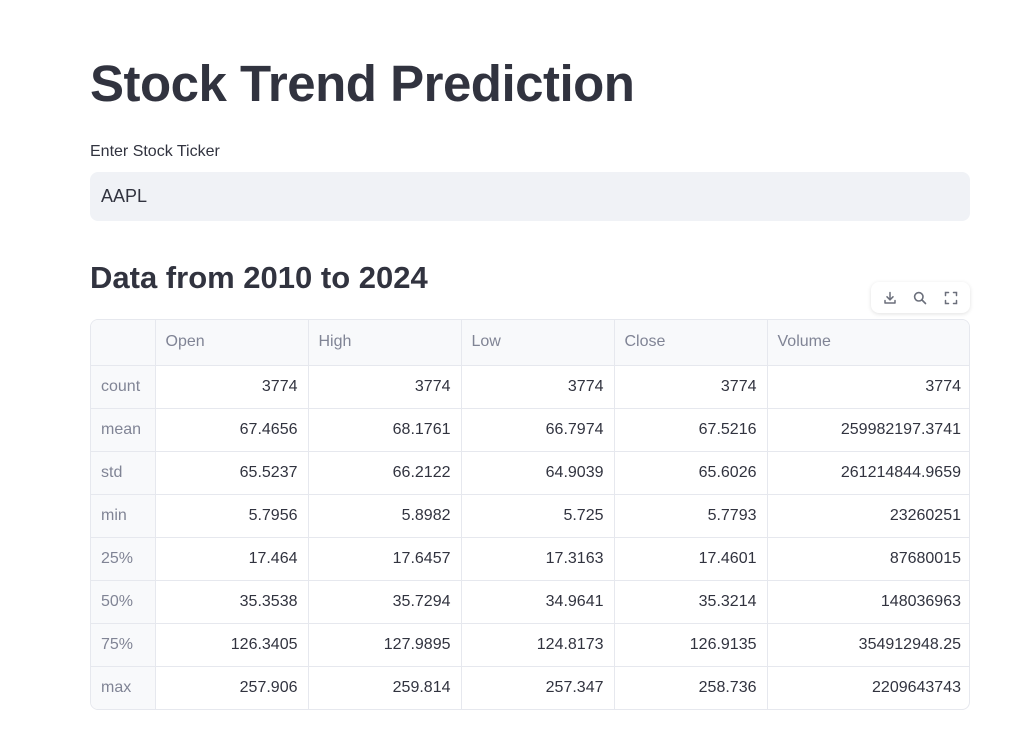  Describe the element at coordinates (538, 343) in the screenshot. I see `column-header-low: Low` at that location.